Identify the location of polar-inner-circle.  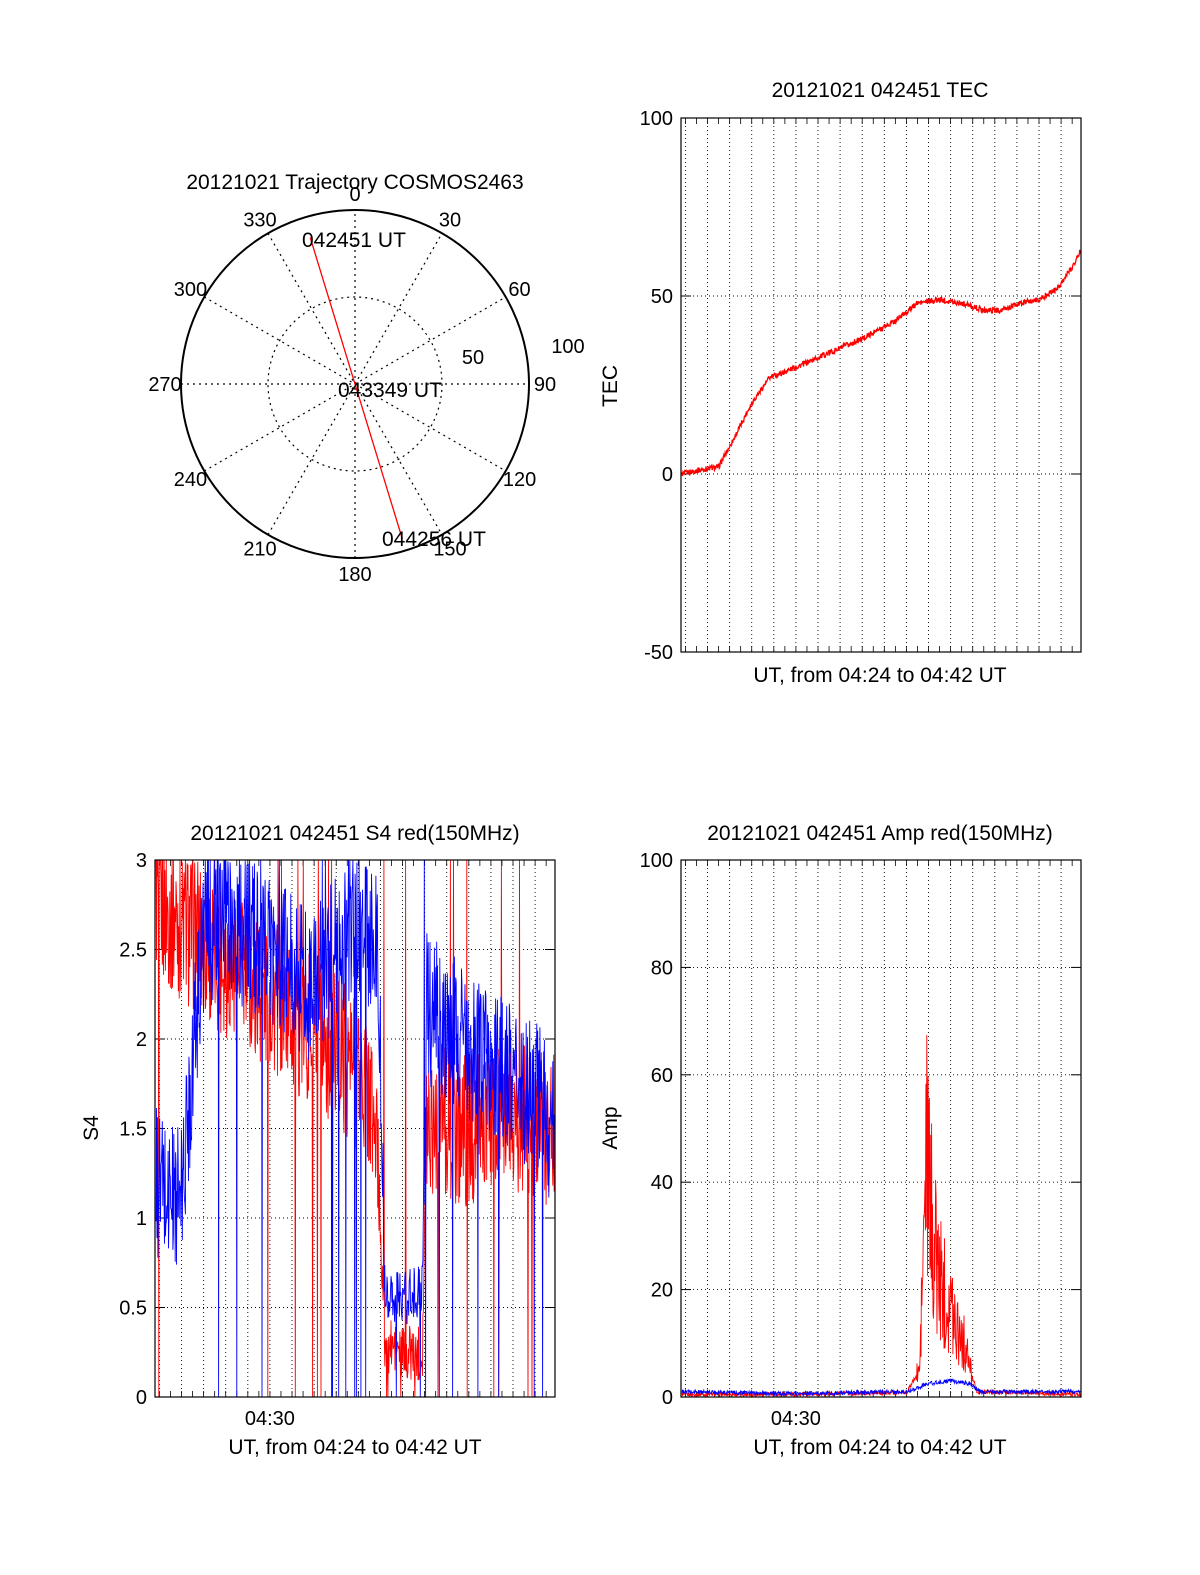
(355, 384).